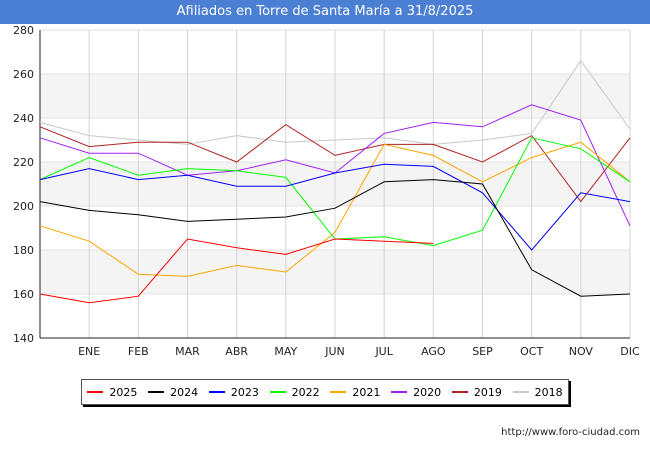 This screenshot has width=650, height=450. Describe the element at coordinates (23, 206) in the screenshot. I see `y-tick-label: 200` at that location.